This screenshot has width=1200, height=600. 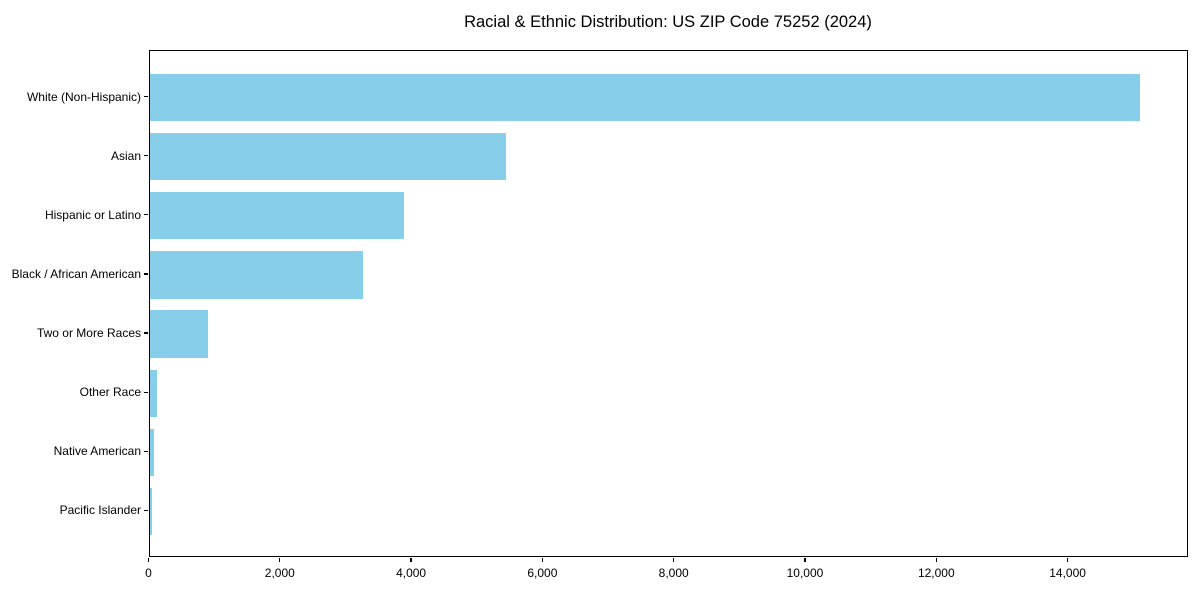 What do you see at coordinates (276, 216) in the screenshot?
I see `bar-hispanic-or-latino` at bounding box center [276, 216].